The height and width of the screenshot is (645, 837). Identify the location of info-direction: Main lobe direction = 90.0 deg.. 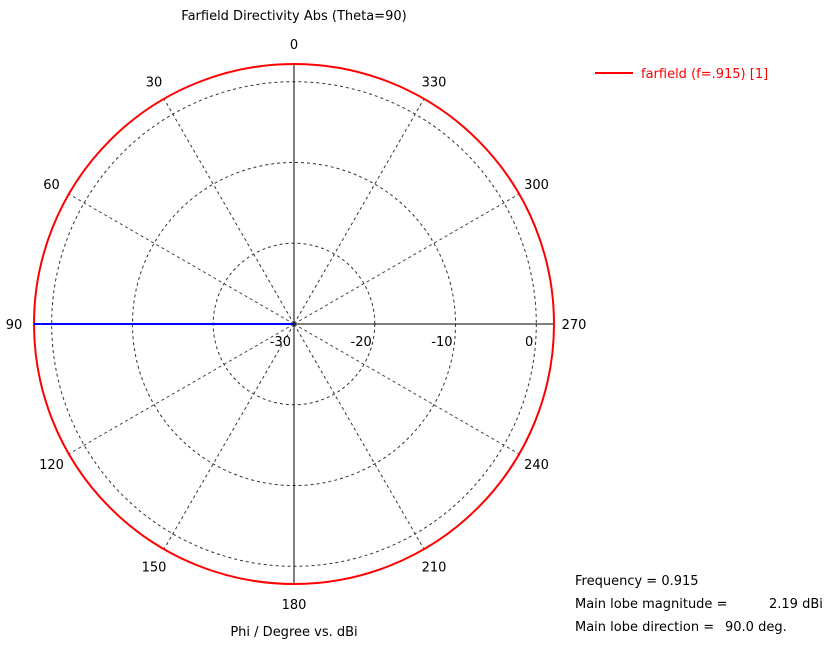
(681, 628).